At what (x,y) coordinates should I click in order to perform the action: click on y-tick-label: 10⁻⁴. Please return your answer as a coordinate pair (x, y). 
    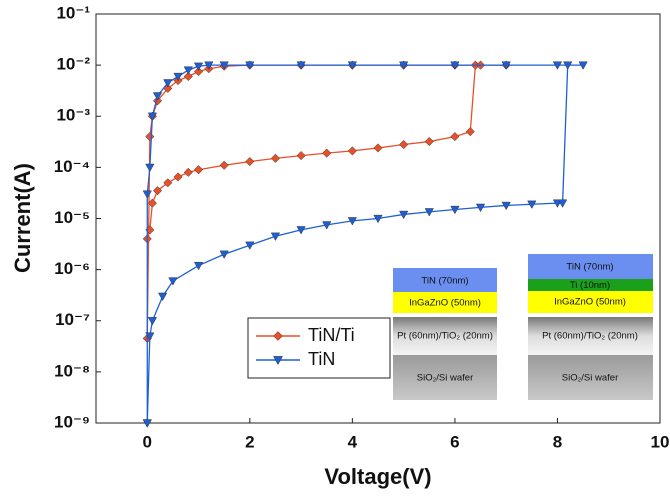
    Looking at the image, I should click on (72, 166).